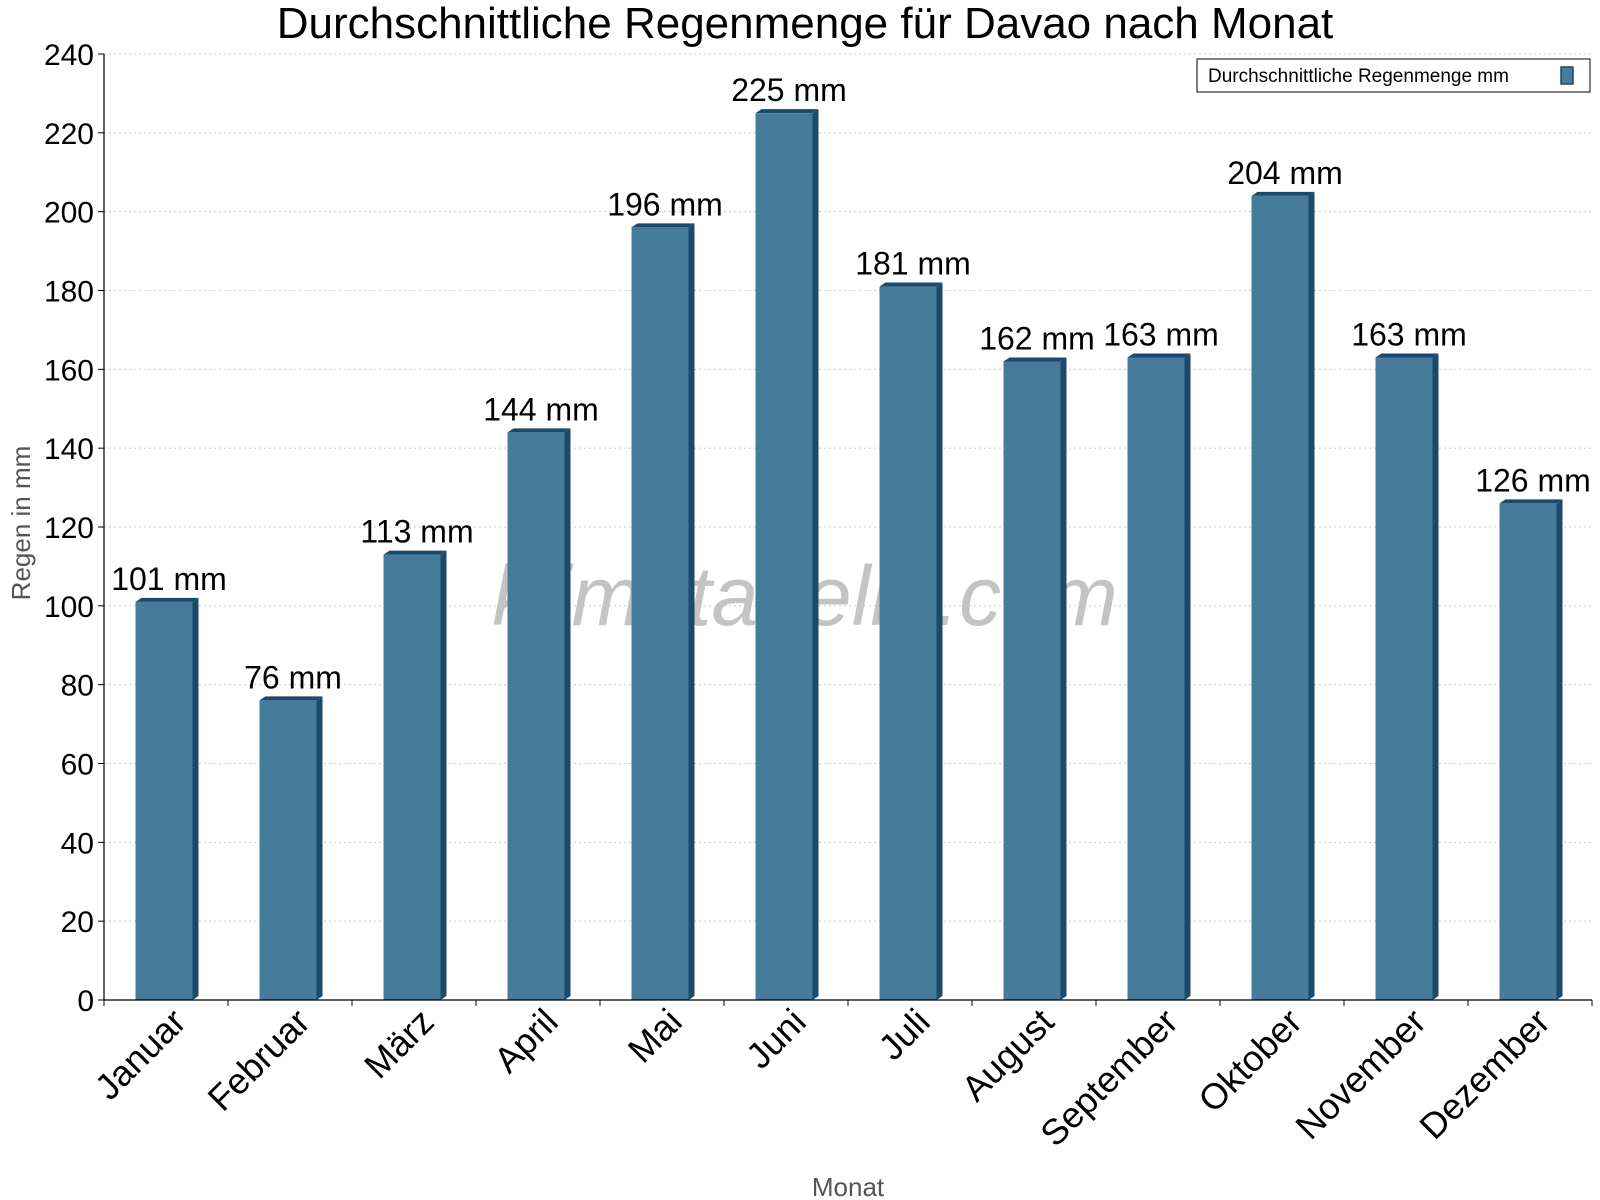  What do you see at coordinates (416, 532) in the screenshot?
I see `data-label: 113 mm` at bounding box center [416, 532].